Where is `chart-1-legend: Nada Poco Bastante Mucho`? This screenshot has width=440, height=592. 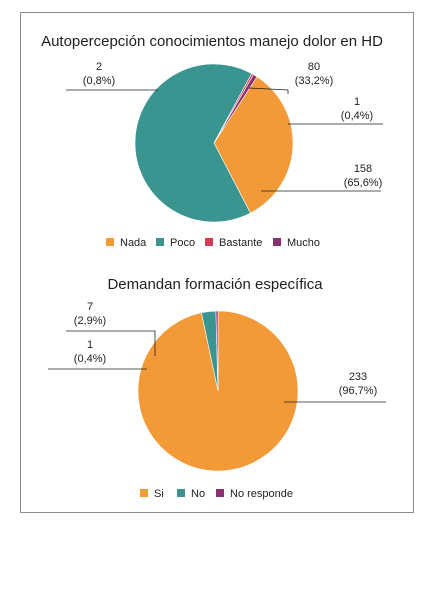 chart-1-legend: Nada Poco Bastante Mucho is located at coordinates (213, 243).